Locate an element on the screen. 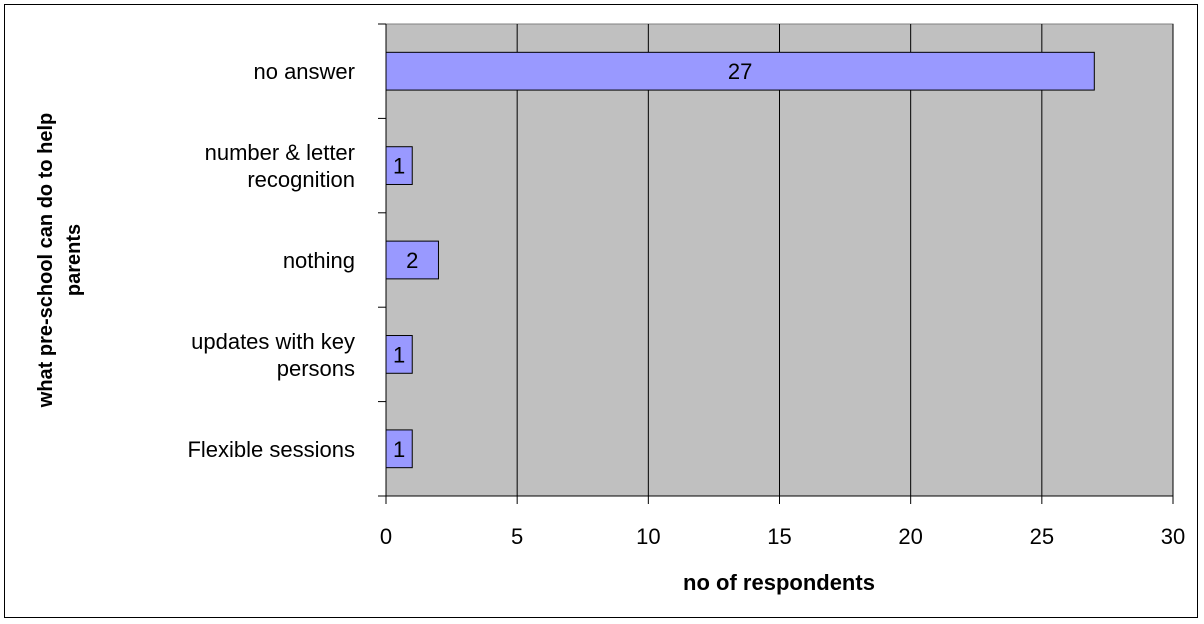  y-axis-title: what pre-school can do to help parents is located at coordinates (60, 260).